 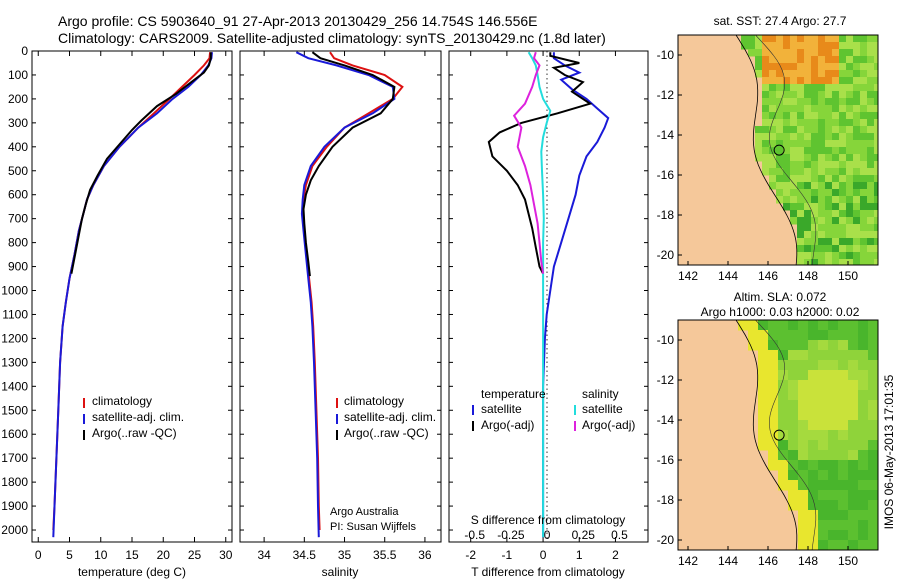 I want to click on y-tick-label: 1900, so click(x=14, y=506).